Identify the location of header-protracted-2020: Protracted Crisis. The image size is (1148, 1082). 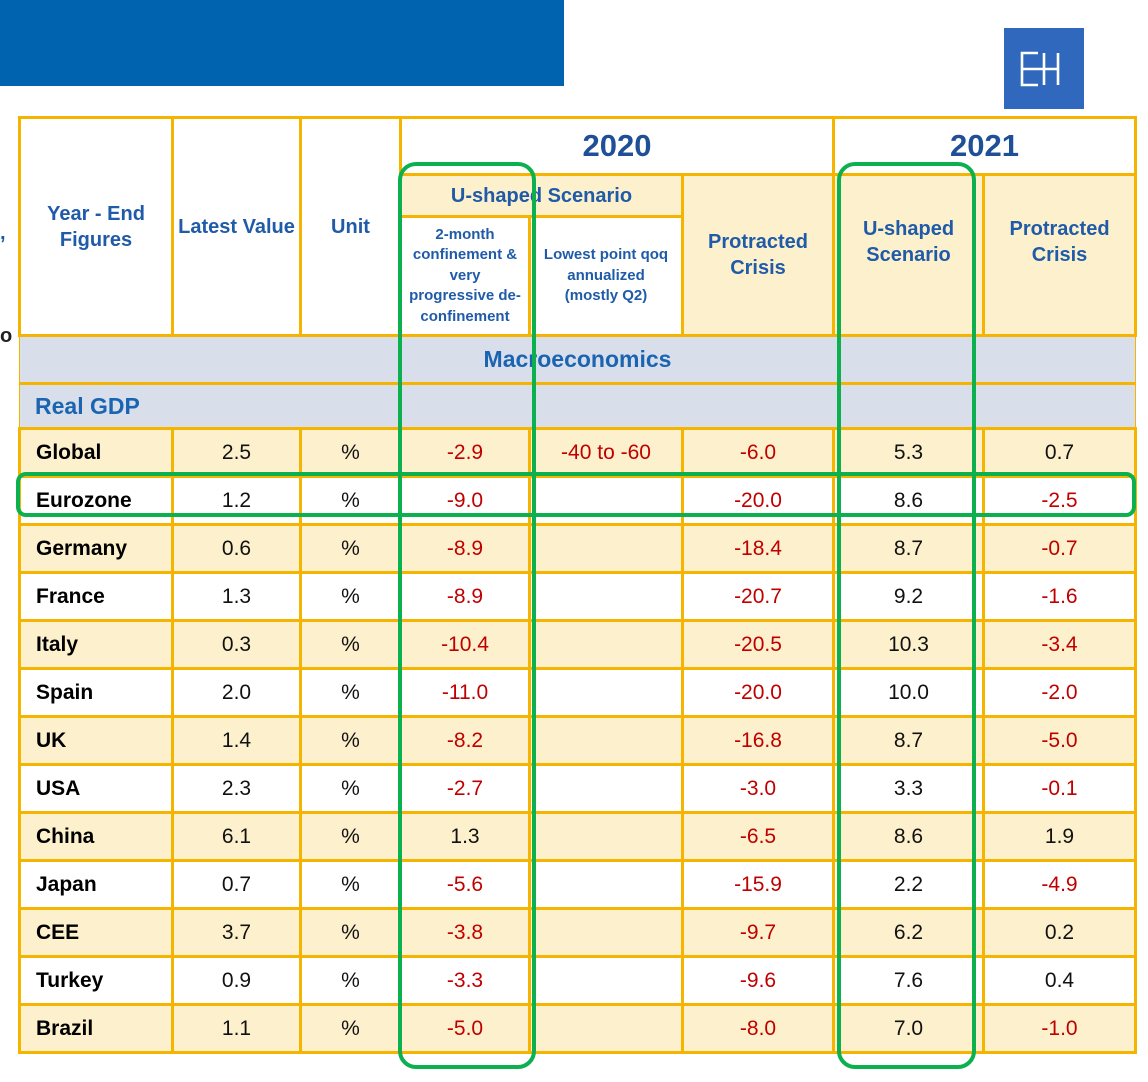
(758, 255).